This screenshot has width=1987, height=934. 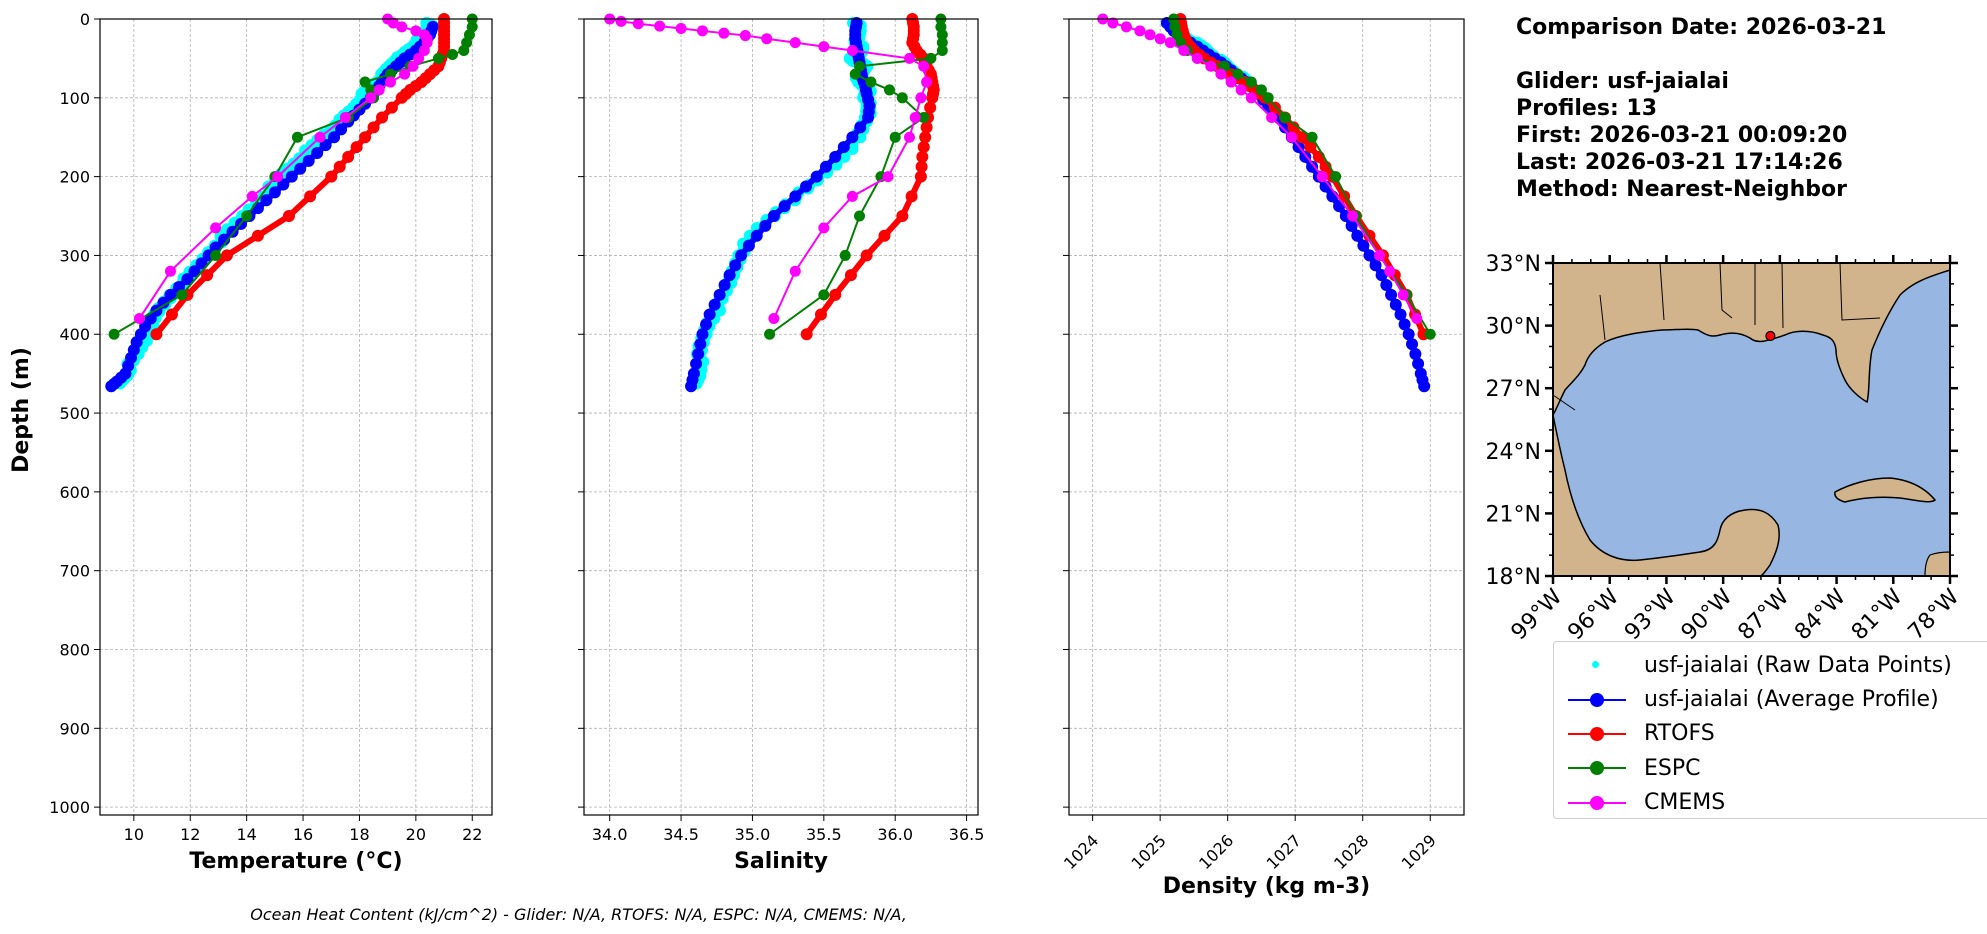 I want to click on map-lat-label: 24°N, so click(x=1513, y=452).